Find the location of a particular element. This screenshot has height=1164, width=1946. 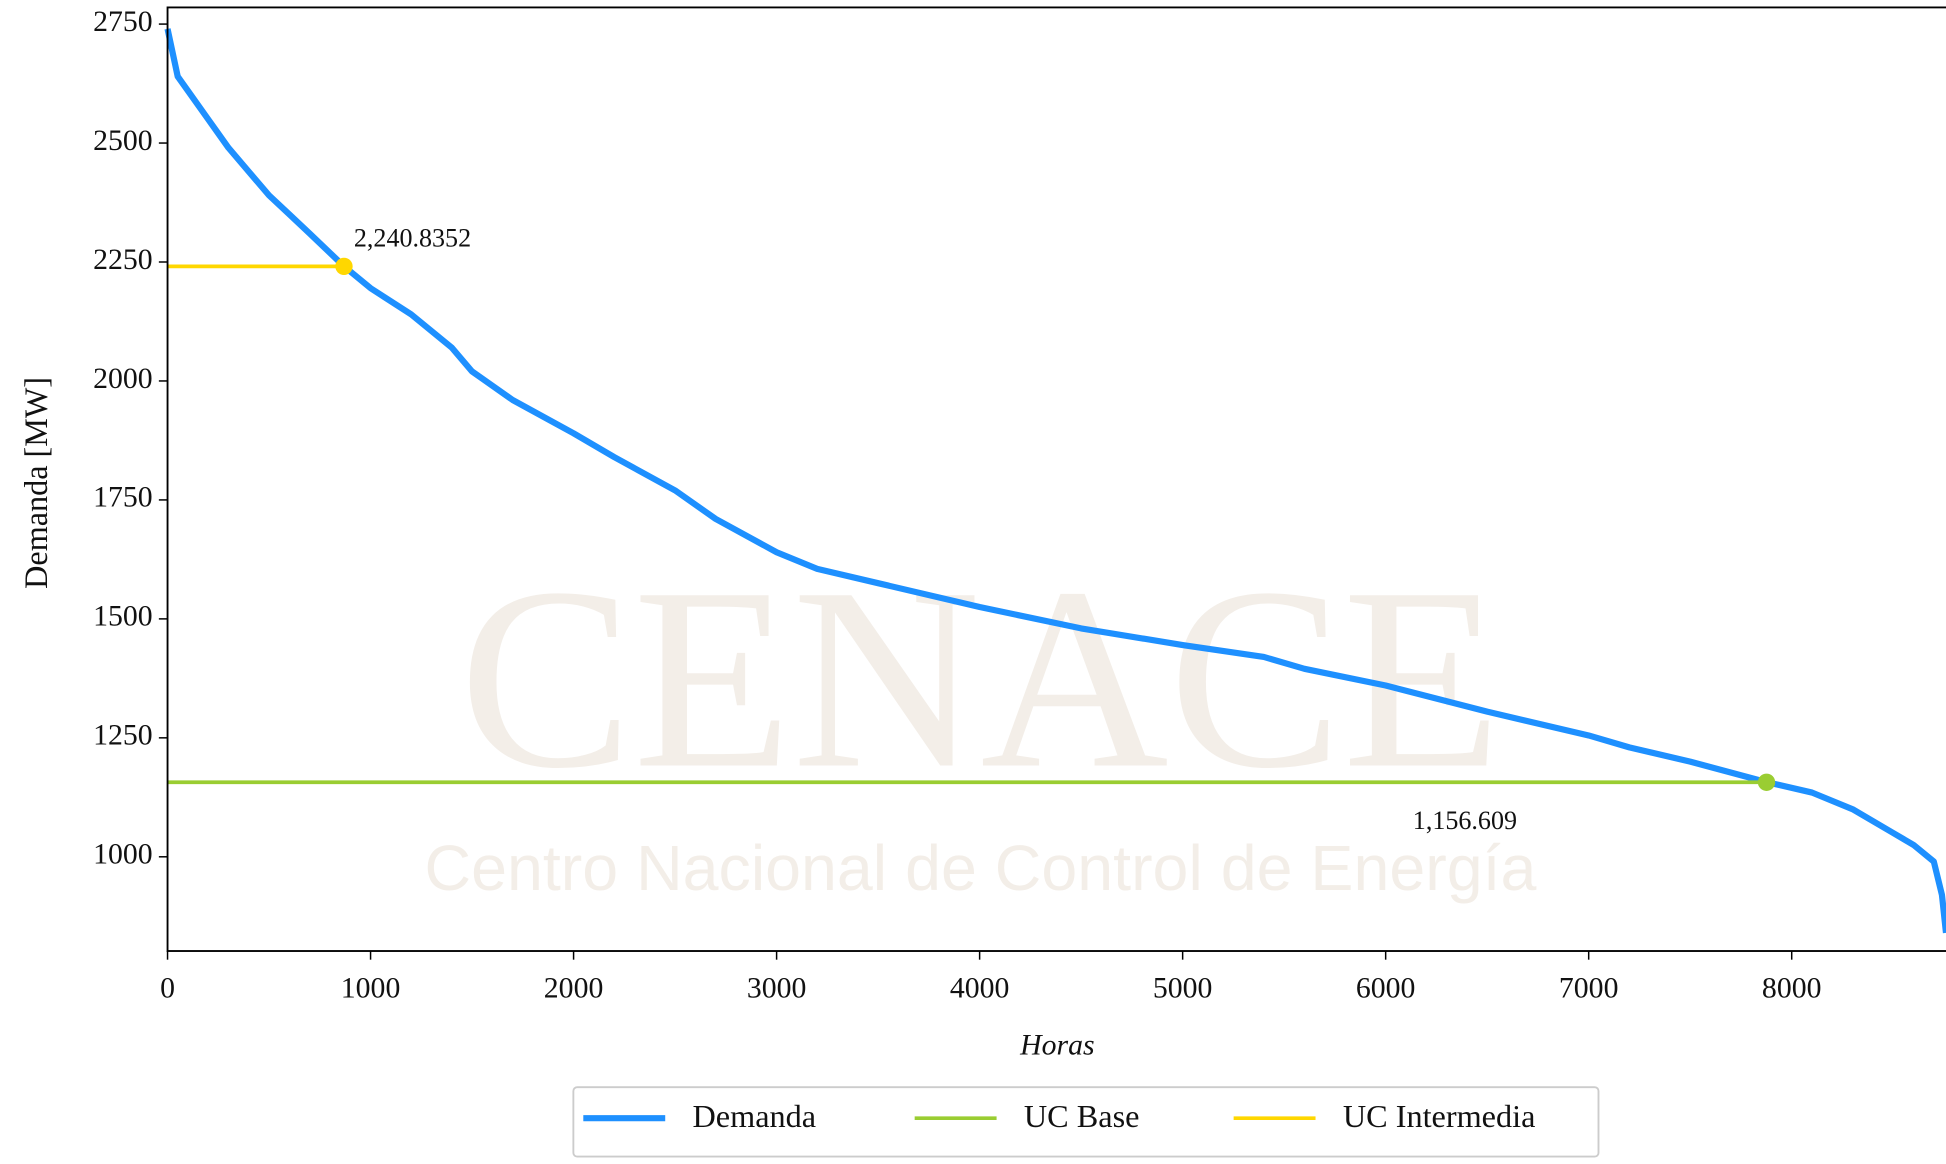

x-tick-label: 3000 is located at coordinates (777, 987).